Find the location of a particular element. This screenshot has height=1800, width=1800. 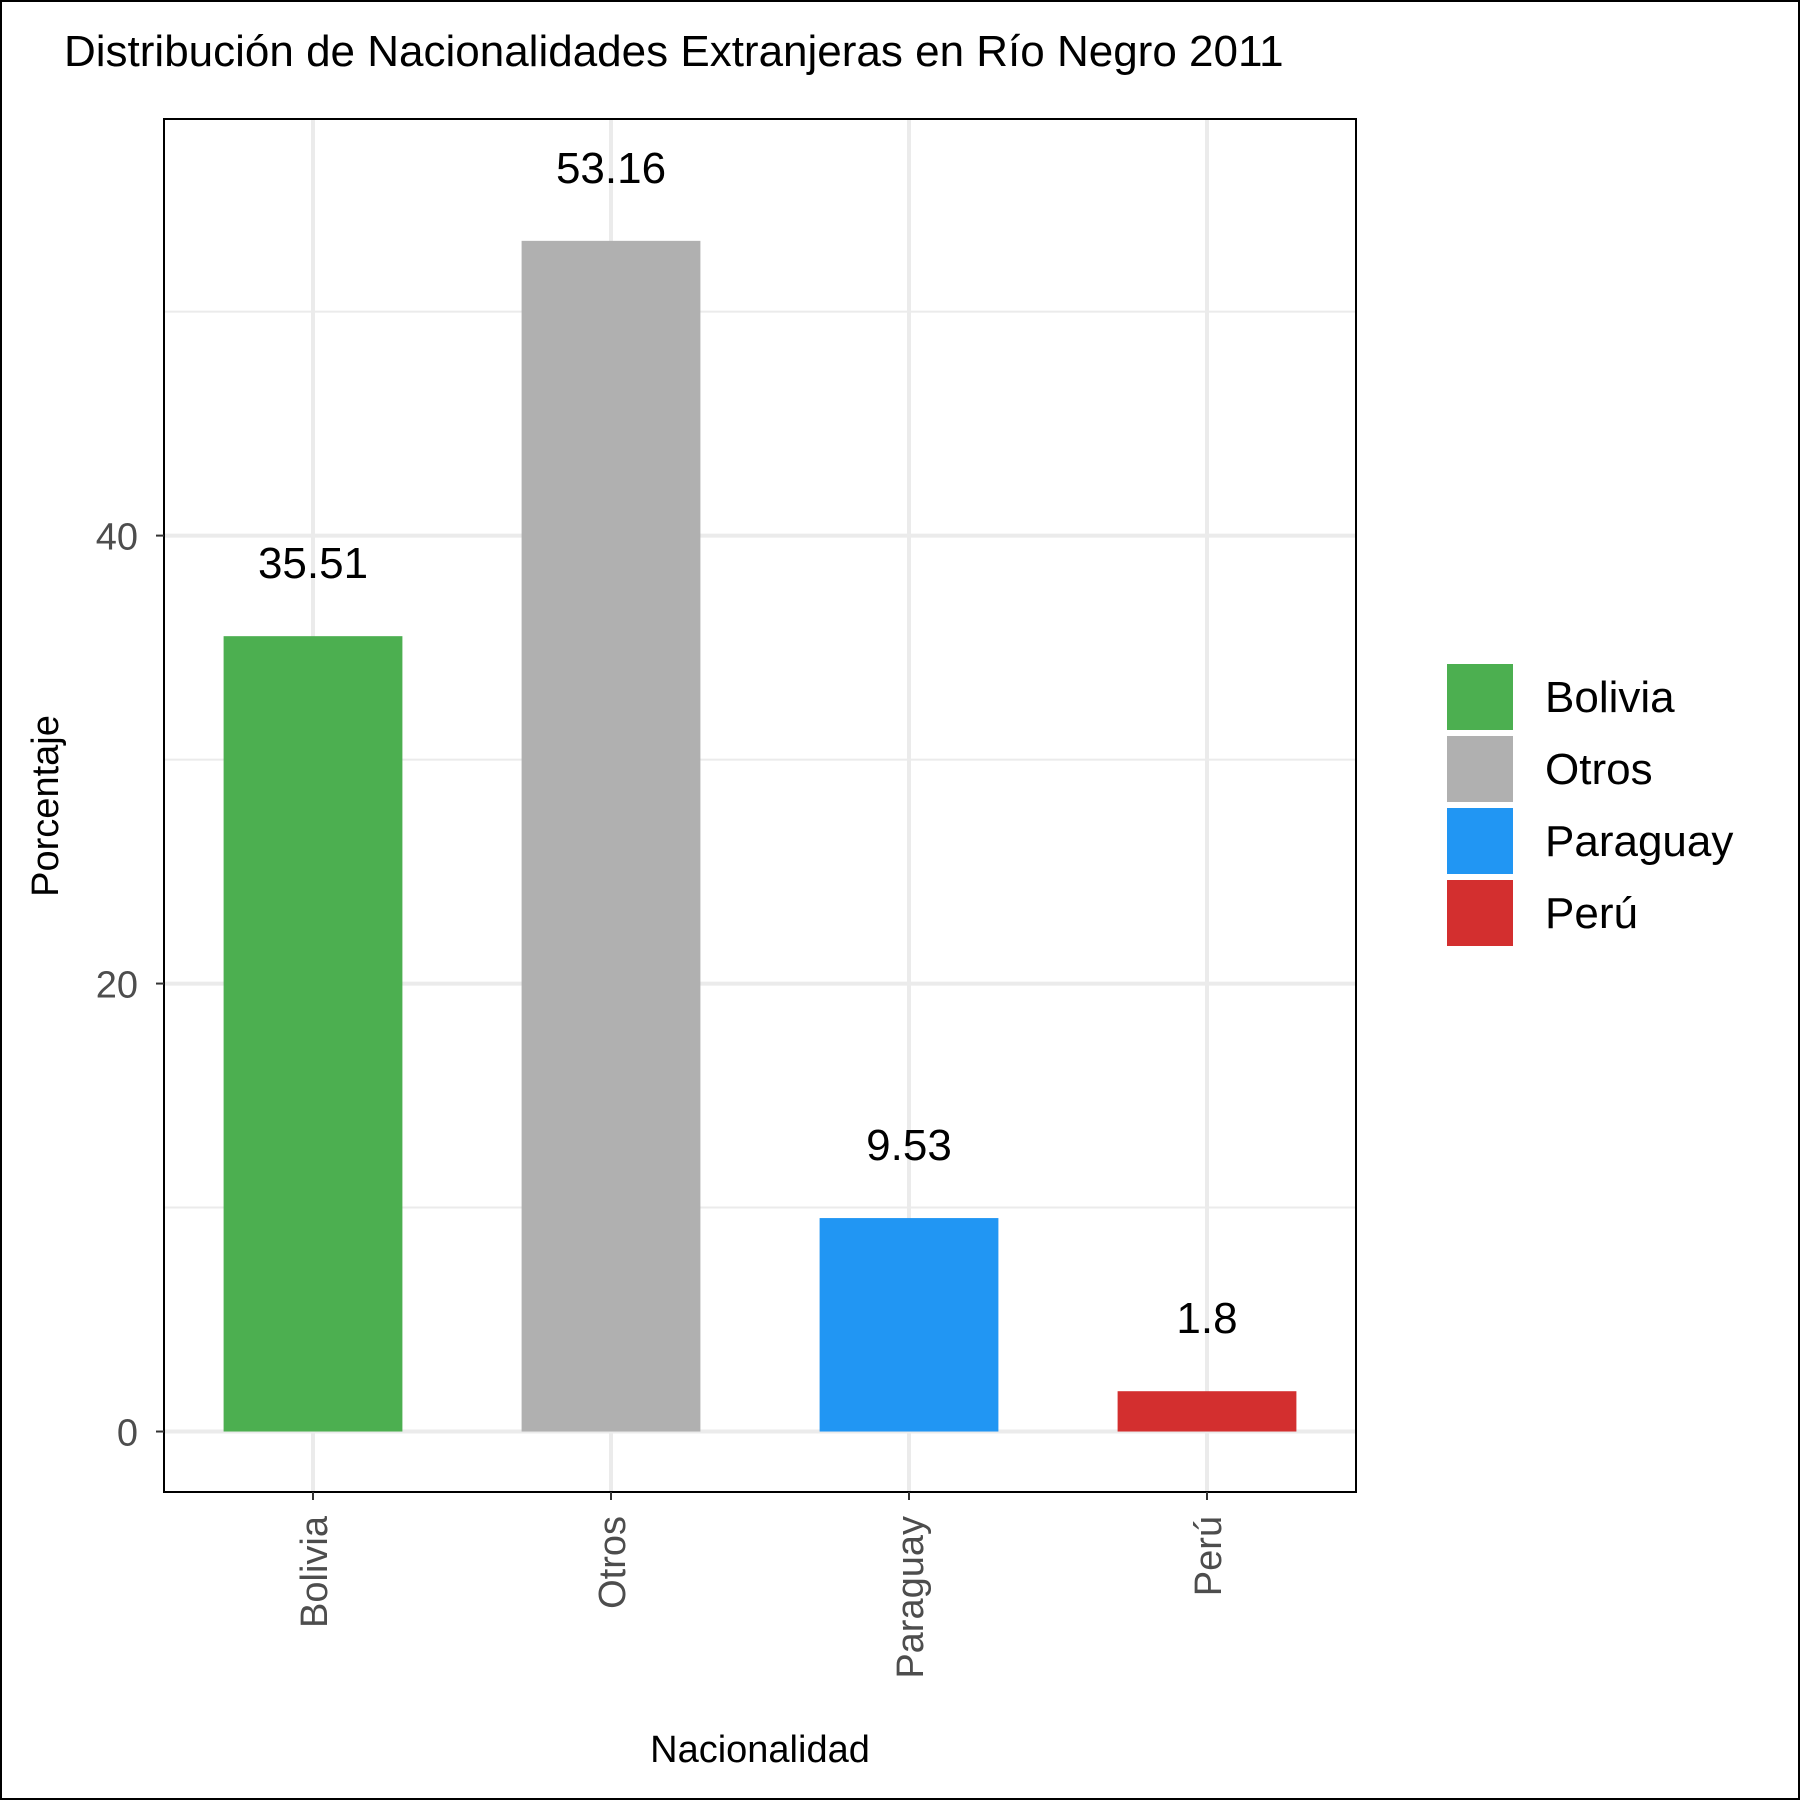

x-tick-label: Perú is located at coordinates (1209, 1556).